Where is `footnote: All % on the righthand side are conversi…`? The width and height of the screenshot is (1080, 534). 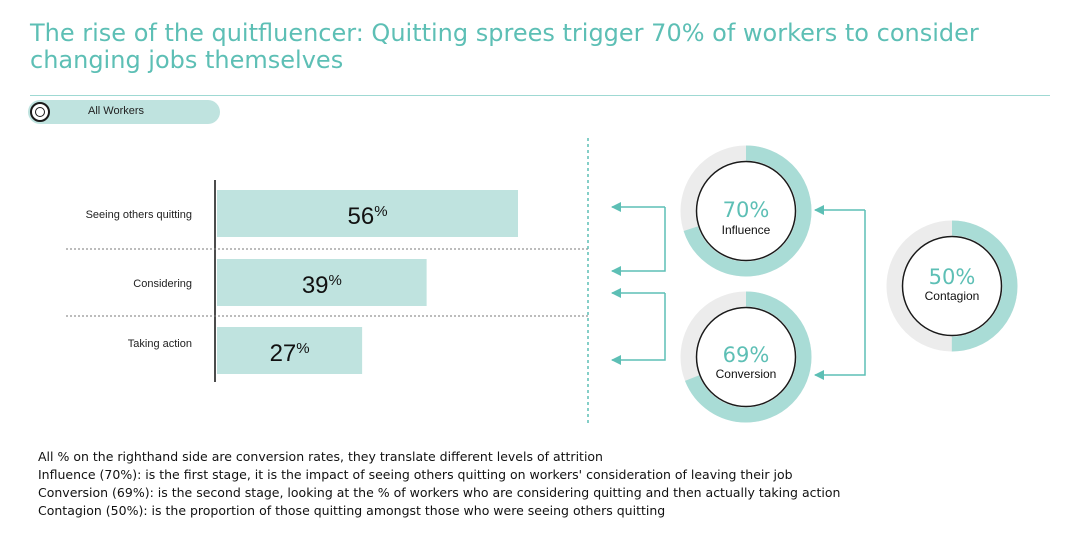 footnote: All % on the righthand side are conversi… is located at coordinates (320, 456).